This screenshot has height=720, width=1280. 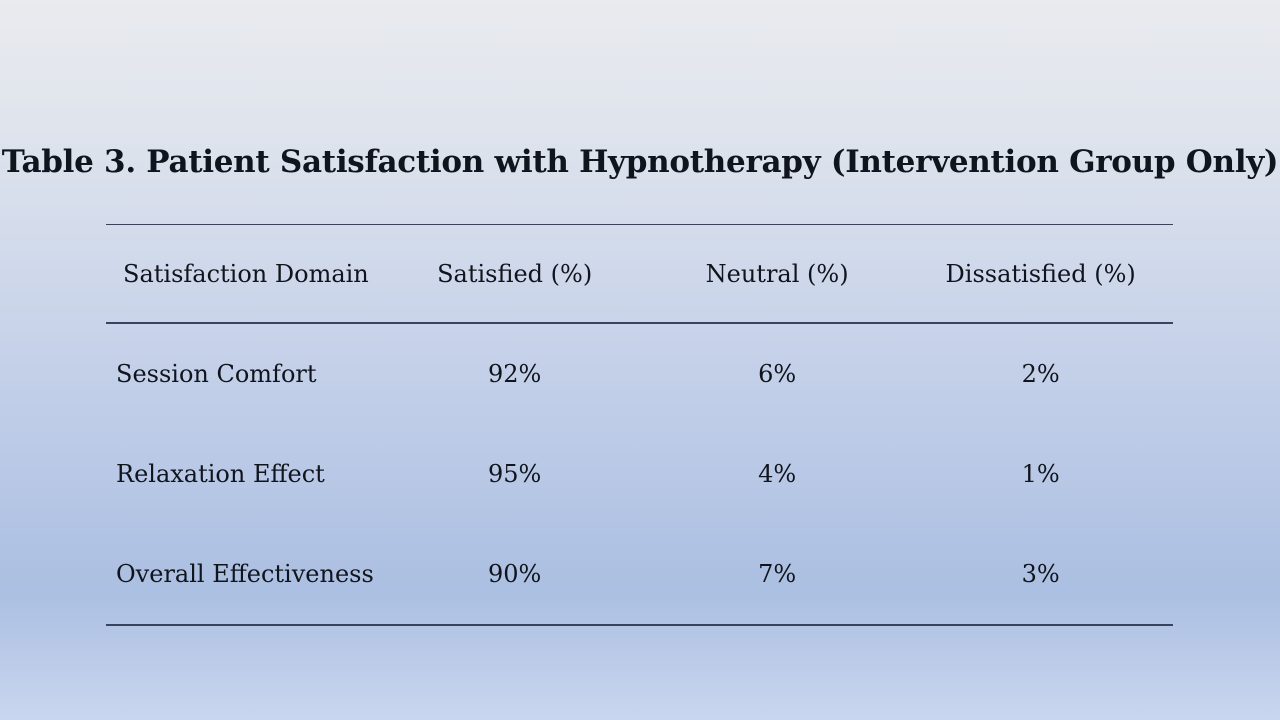 I want to click on table-cell-dissatisfied: 2%, so click(x=1040, y=374).